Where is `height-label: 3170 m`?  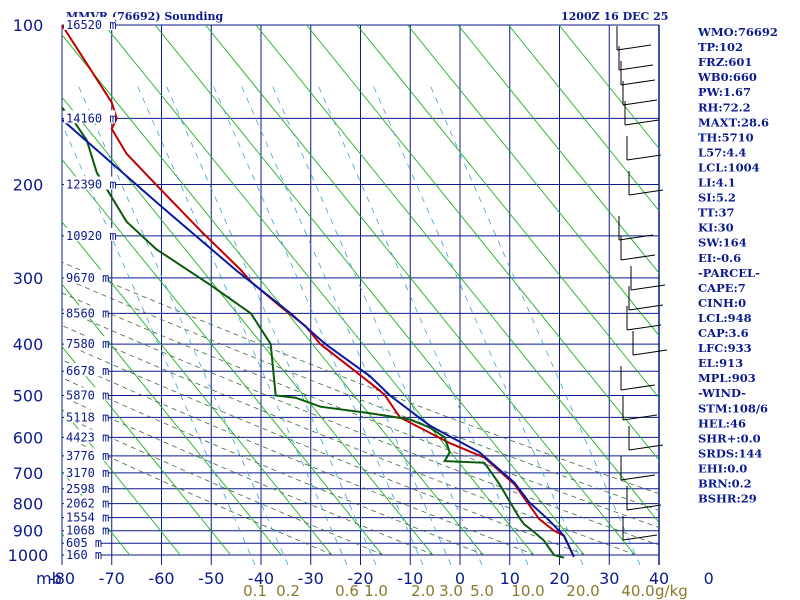 height-label: 3170 m is located at coordinates (87, 473).